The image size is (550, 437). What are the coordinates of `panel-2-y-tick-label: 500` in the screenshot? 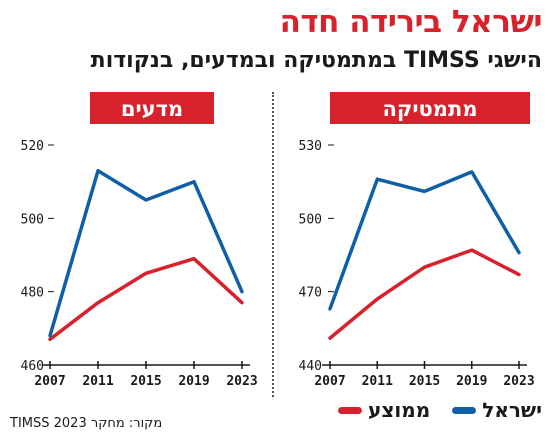 It's located at (310, 219).